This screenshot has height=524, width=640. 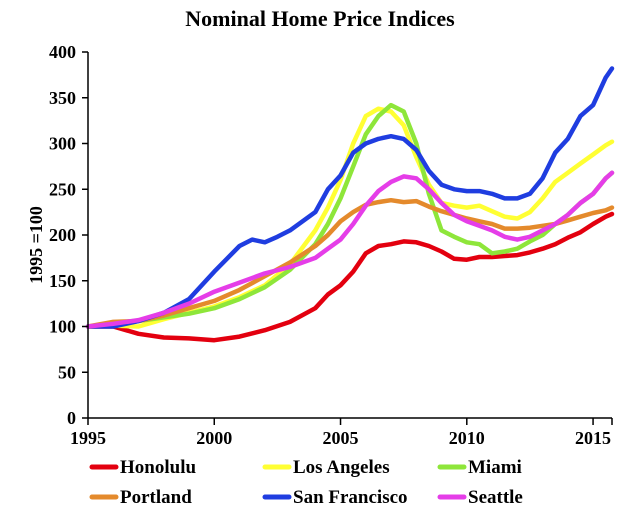 I want to click on legend-label-1: Los Angeles, so click(x=341, y=467).